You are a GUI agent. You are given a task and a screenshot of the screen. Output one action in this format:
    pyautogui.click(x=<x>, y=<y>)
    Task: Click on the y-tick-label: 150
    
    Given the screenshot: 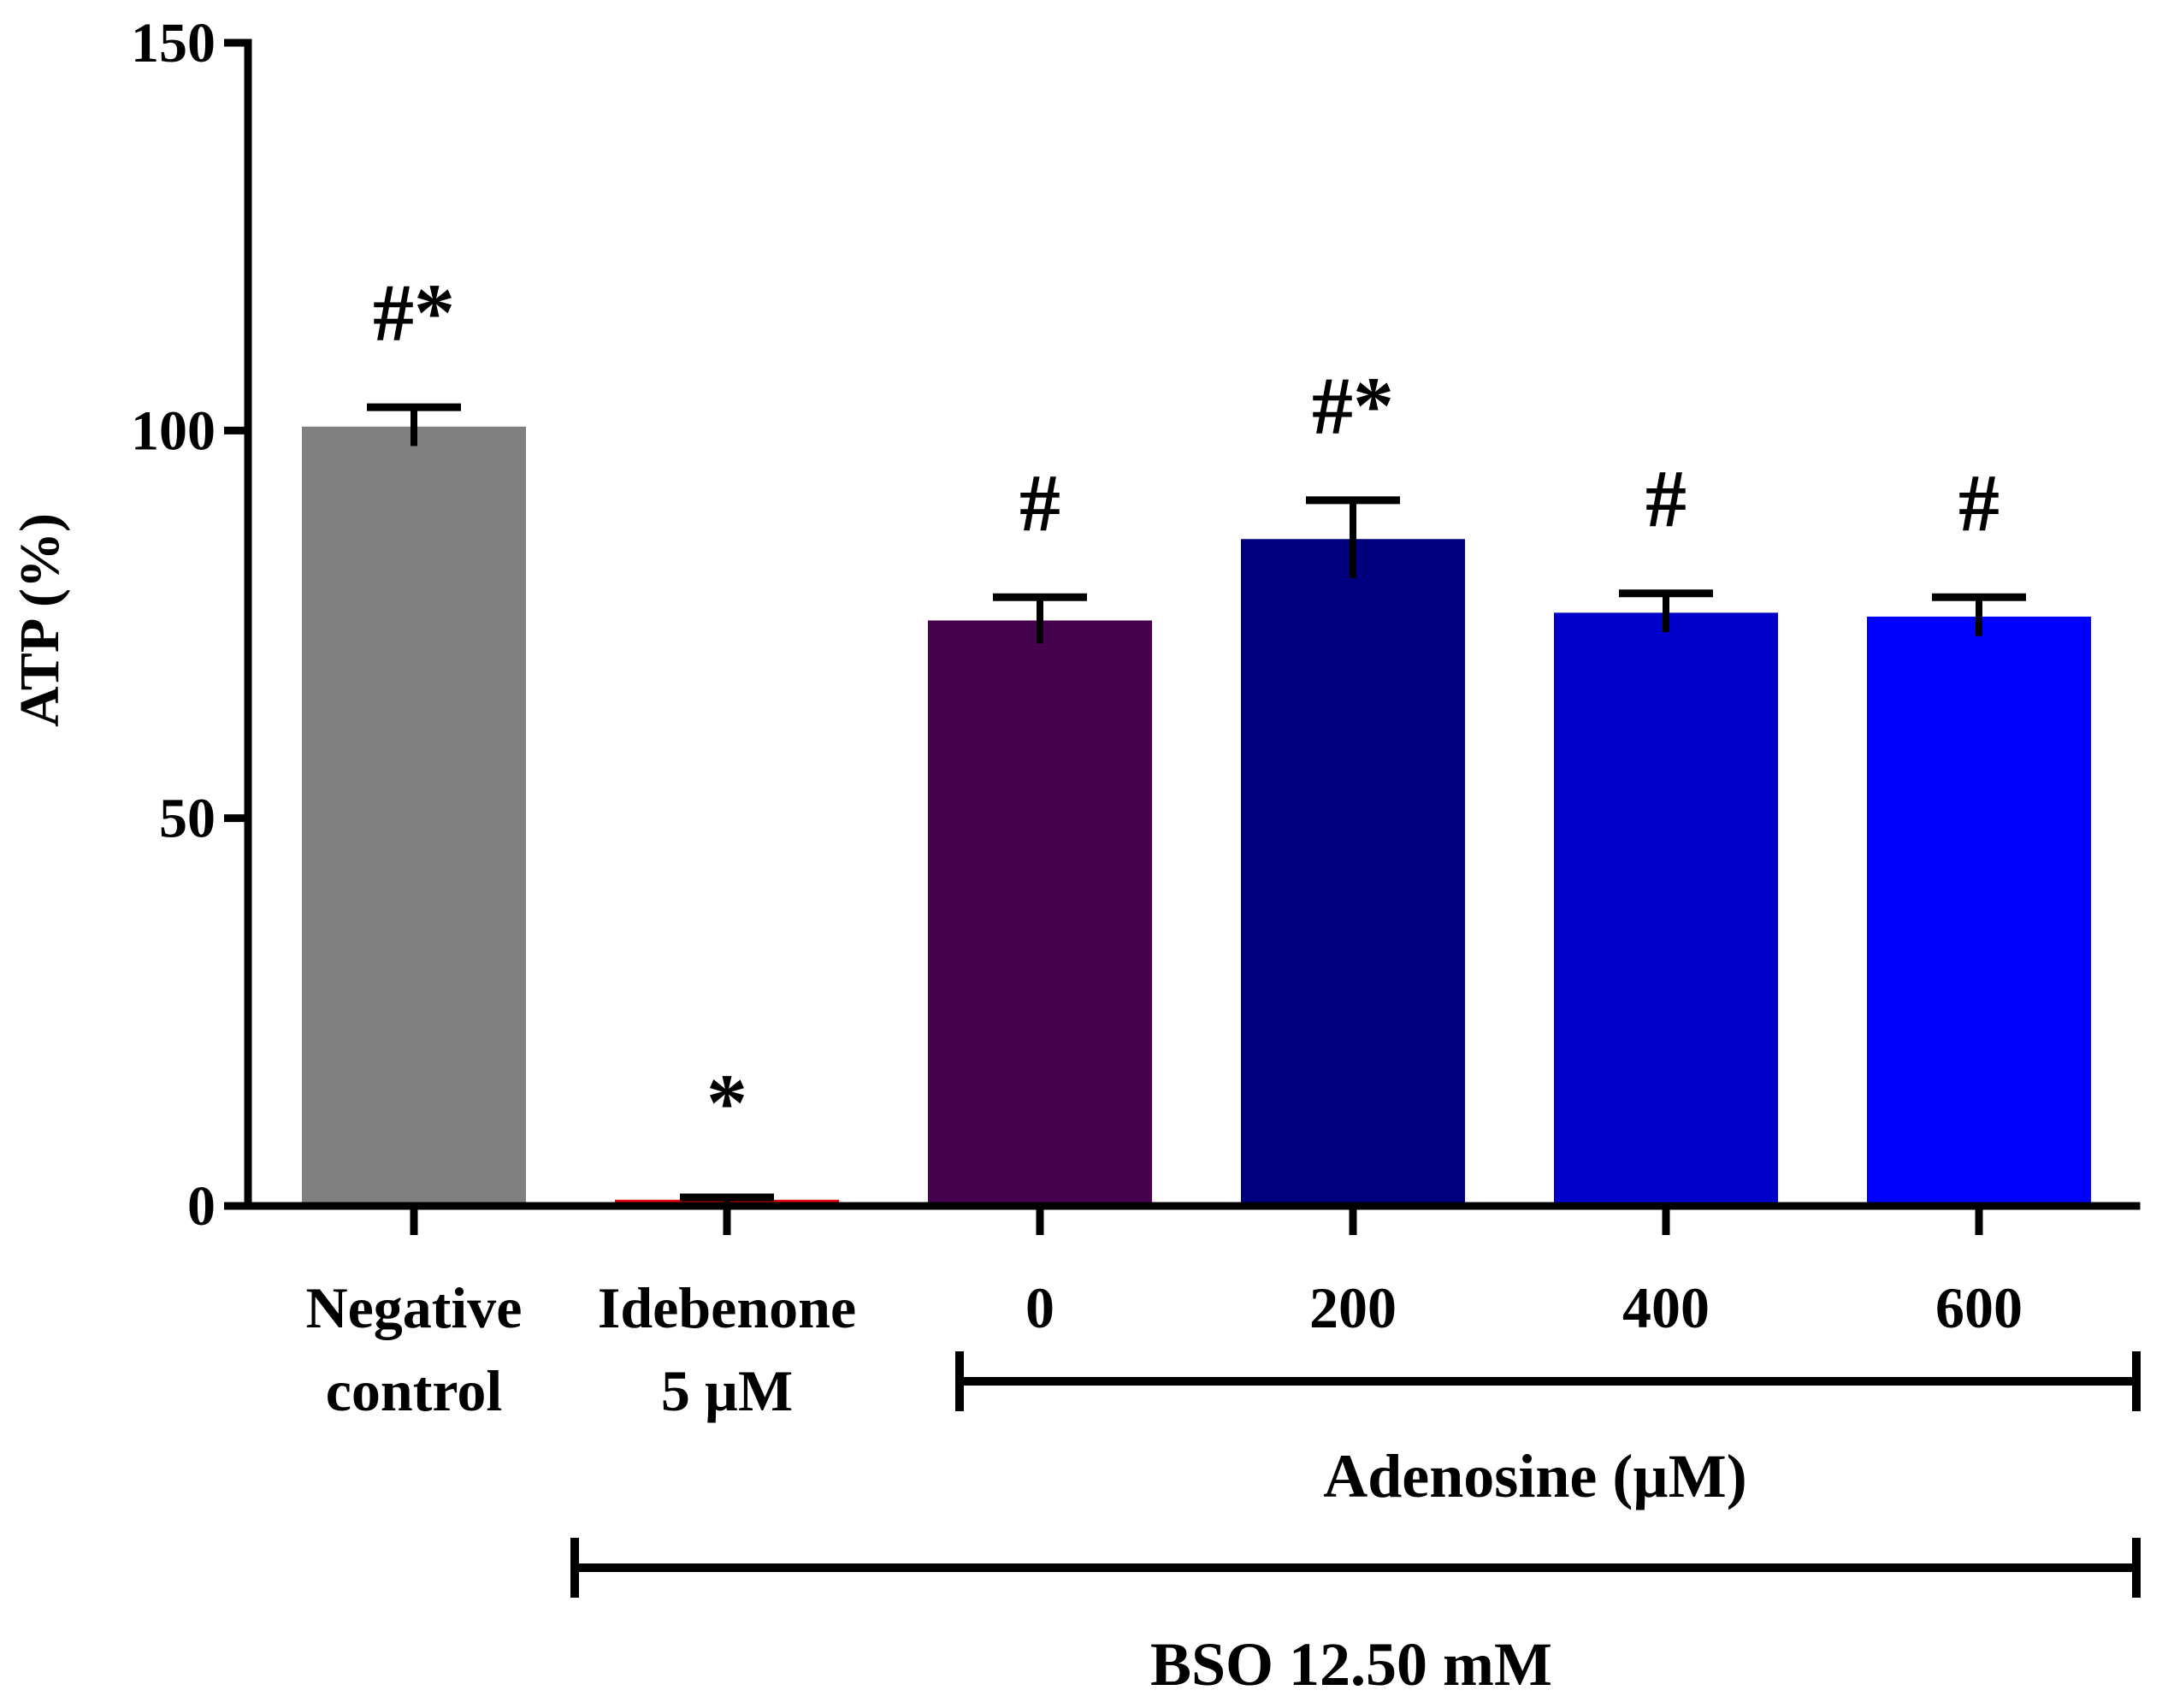 What is the action you would take?
    pyautogui.click(x=173, y=43)
    